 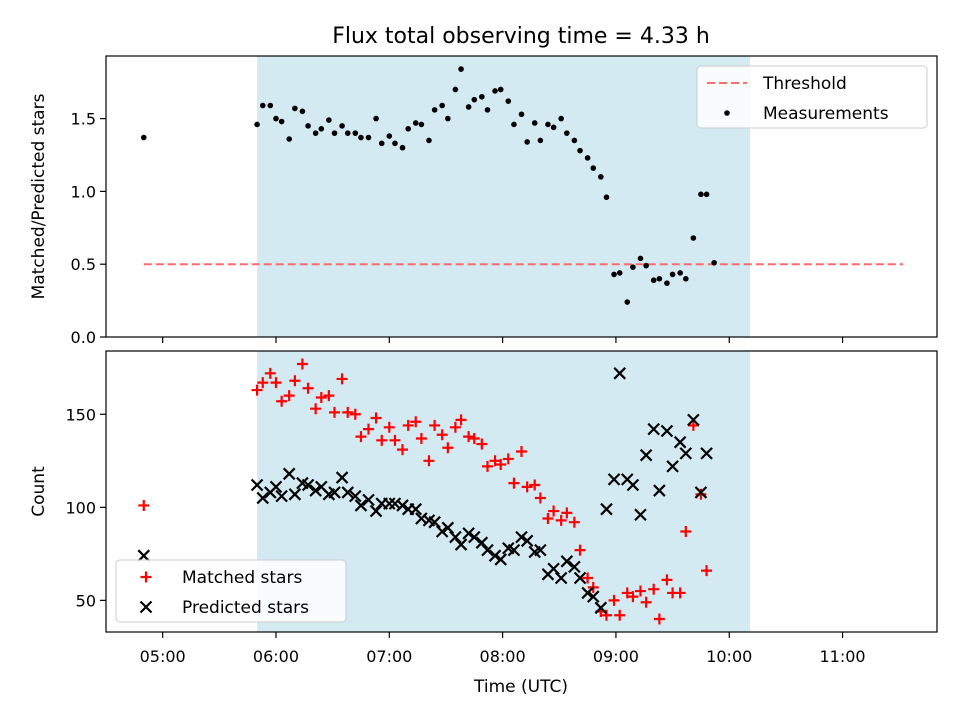 I want to click on x-tick-label: 07:00, so click(x=389, y=656).